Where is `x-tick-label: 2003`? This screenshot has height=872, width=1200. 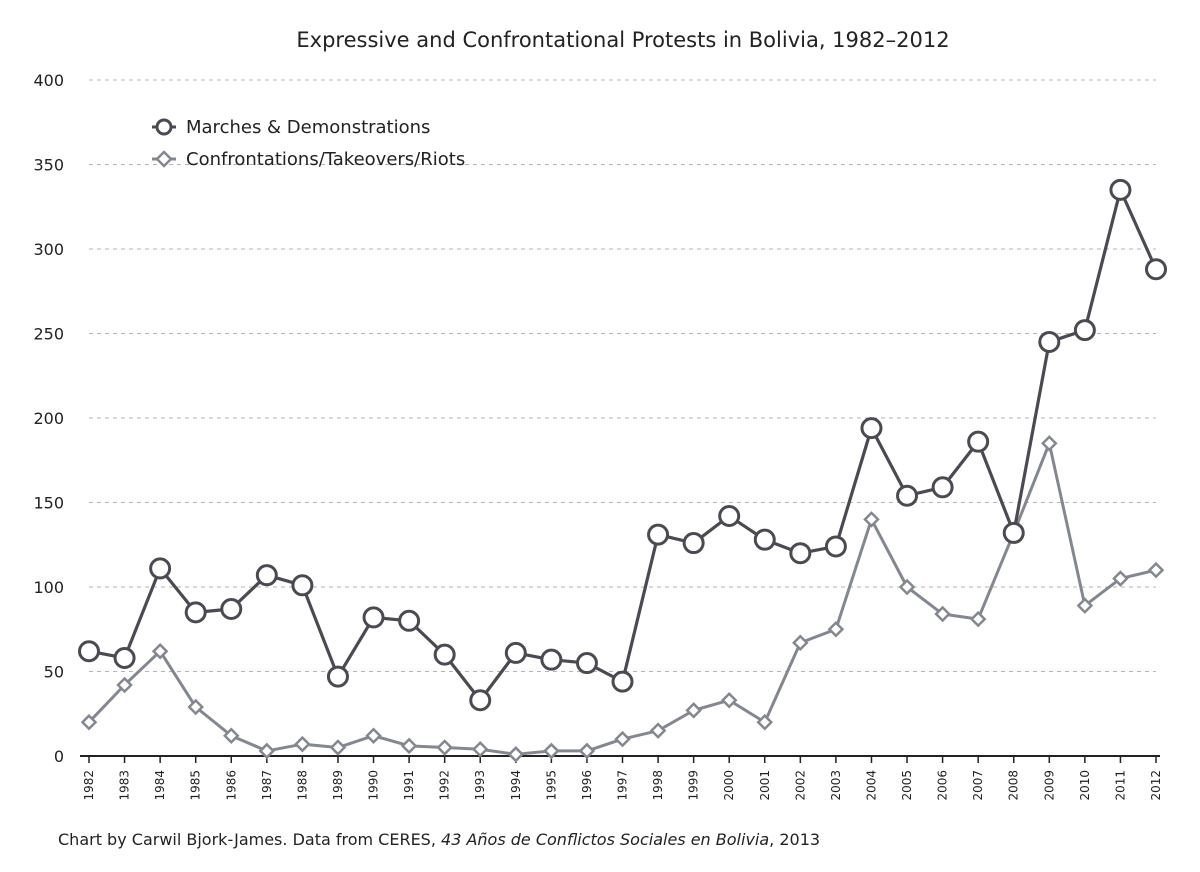 x-tick-label: 2003 is located at coordinates (836, 785).